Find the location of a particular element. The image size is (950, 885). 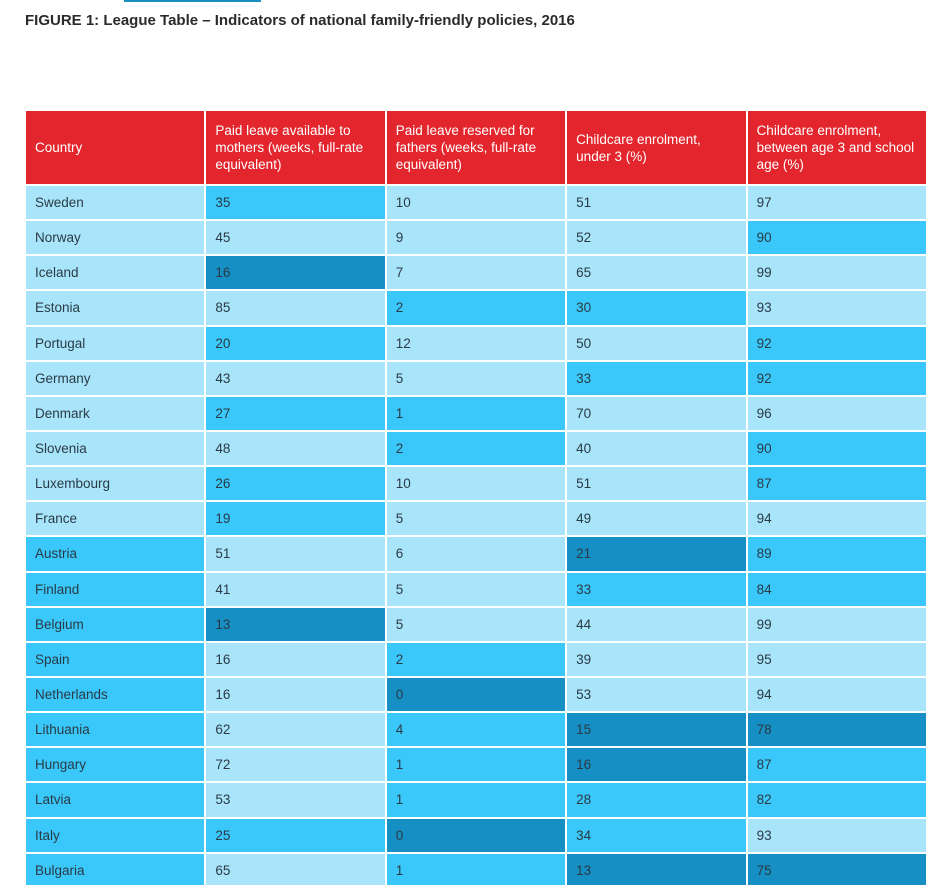

childcare-3-to-school-cell: 87 is located at coordinates (835, 484).